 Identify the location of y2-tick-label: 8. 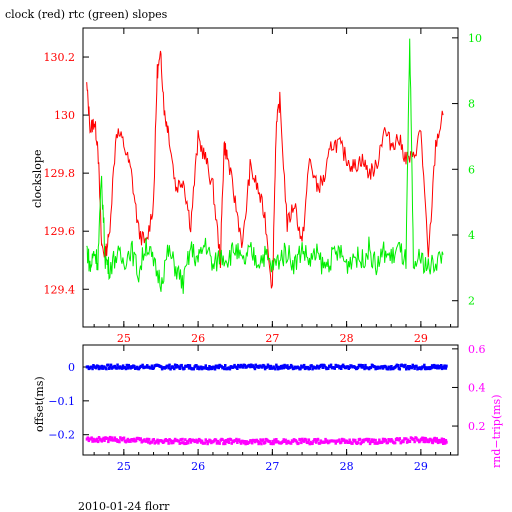
(471, 104).